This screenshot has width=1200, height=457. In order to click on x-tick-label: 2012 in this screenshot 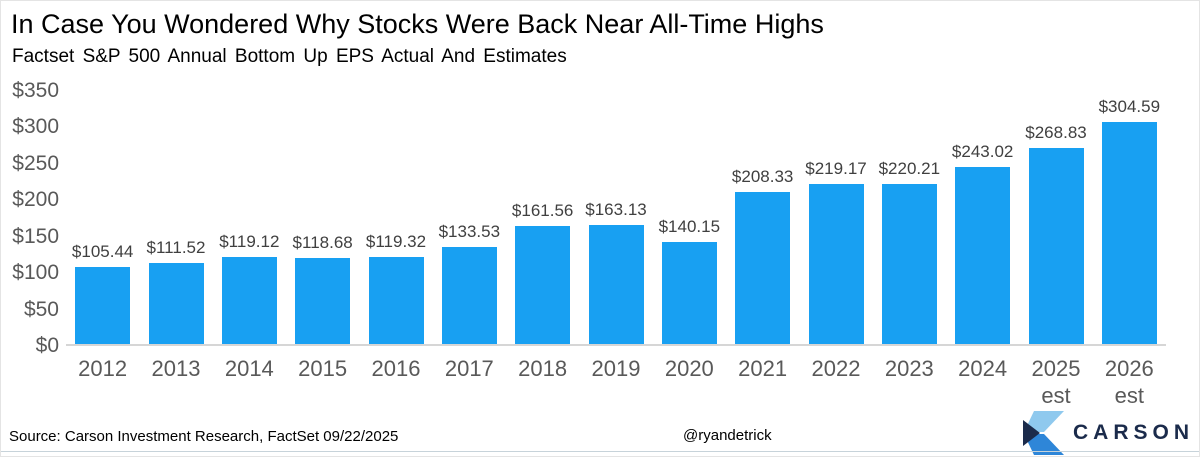, I will do `click(103, 368)`.